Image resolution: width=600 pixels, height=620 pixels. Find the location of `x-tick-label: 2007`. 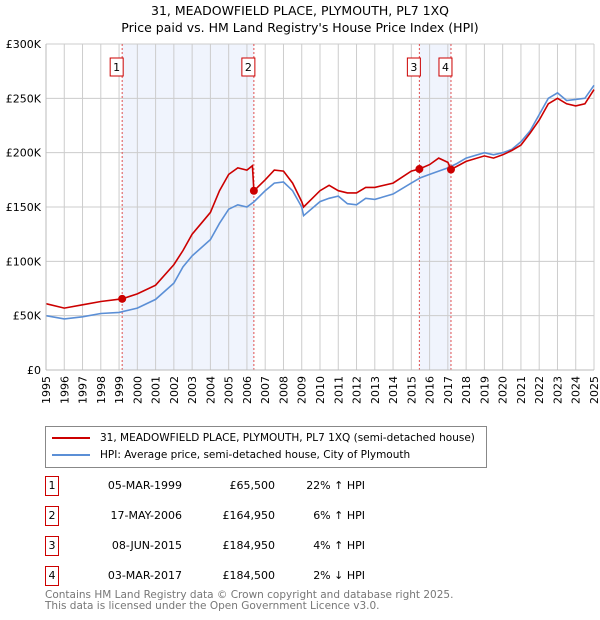

x-tick-label: 2007 is located at coordinates (265, 390).